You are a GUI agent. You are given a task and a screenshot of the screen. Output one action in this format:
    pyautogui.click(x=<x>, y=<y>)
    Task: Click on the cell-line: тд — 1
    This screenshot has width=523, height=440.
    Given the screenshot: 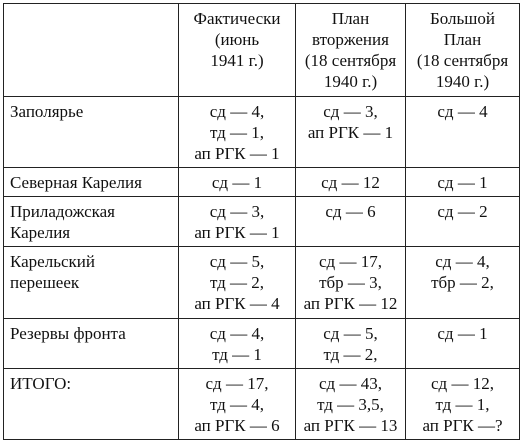 What is the action you would take?
    pyautogui.click(x=237, y=354)
    